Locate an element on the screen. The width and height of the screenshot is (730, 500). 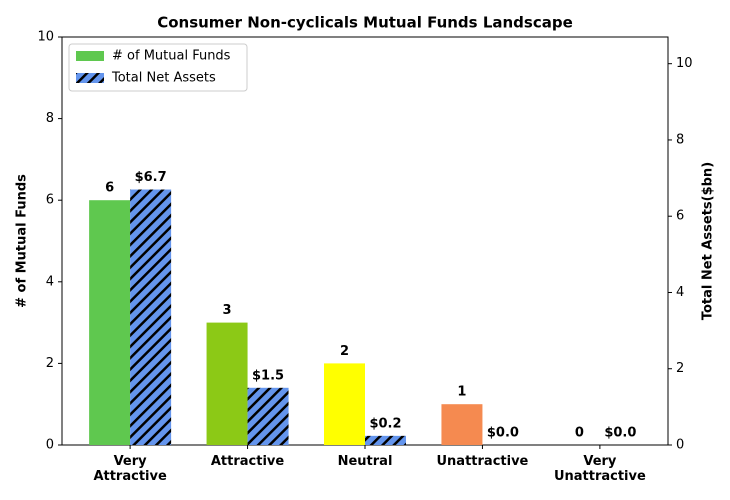
y2-tick-label: 10 is located at coordinates (684, 63).